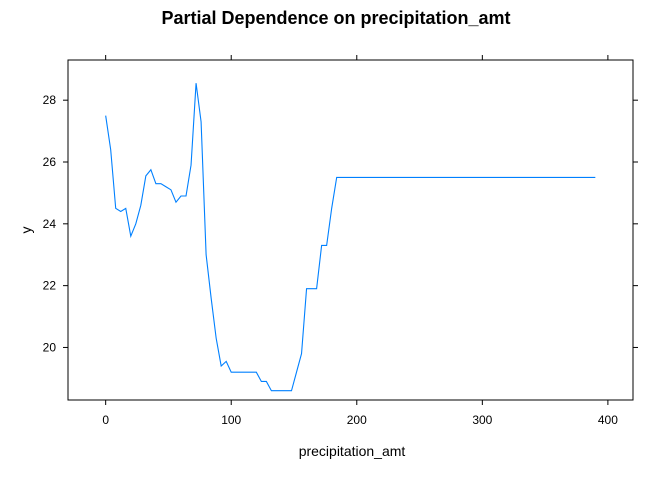  Describe the element at coordinates (50, 224) in the screenshot. I see `y-tick-label-2: 24` at that location.